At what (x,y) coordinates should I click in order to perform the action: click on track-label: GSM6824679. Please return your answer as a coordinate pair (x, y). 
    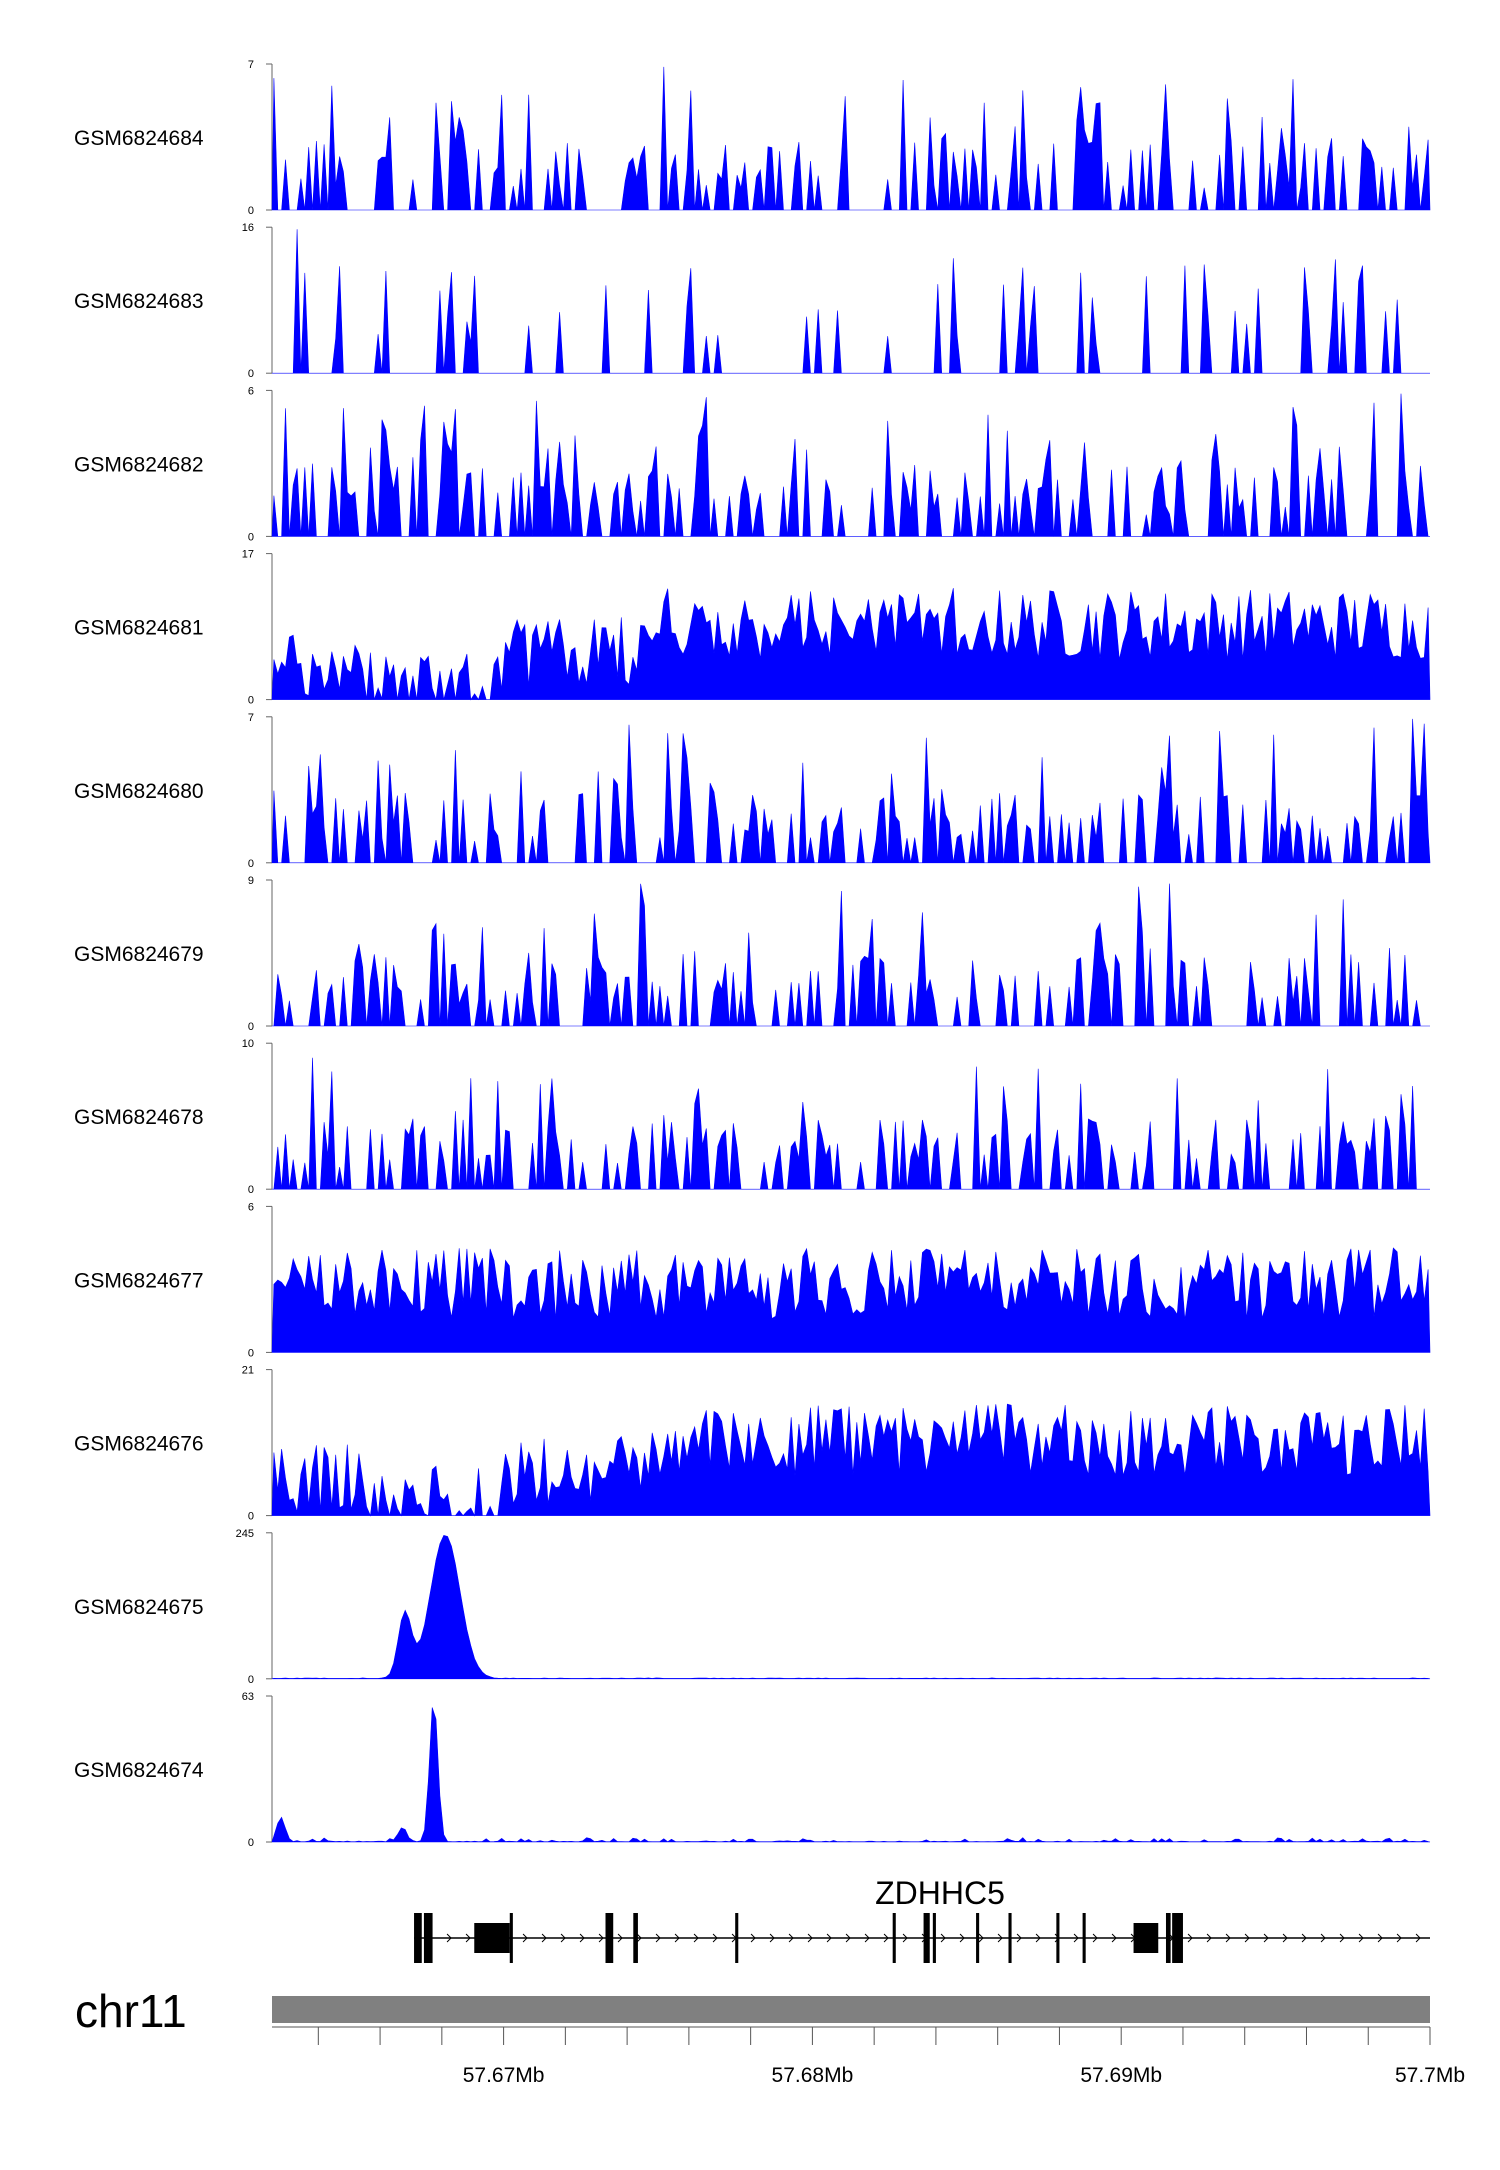
    Looking at the image, I should click on (139, 954).